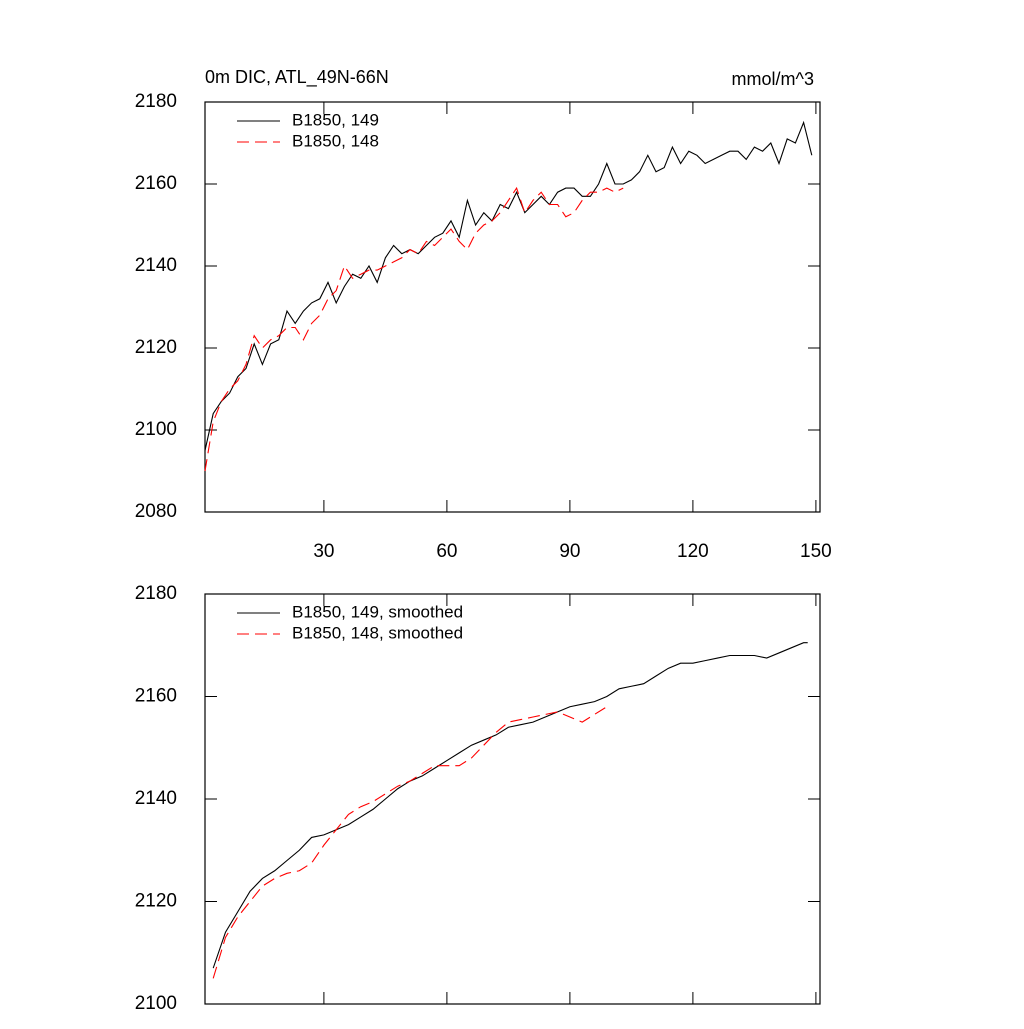 This screenshot has height=1029, width=1024. What do you see at coordinates (377, 632) in the screenshot?
I see `legend-label: B1850, 148, smoothed` at bounding box center [377, 632].